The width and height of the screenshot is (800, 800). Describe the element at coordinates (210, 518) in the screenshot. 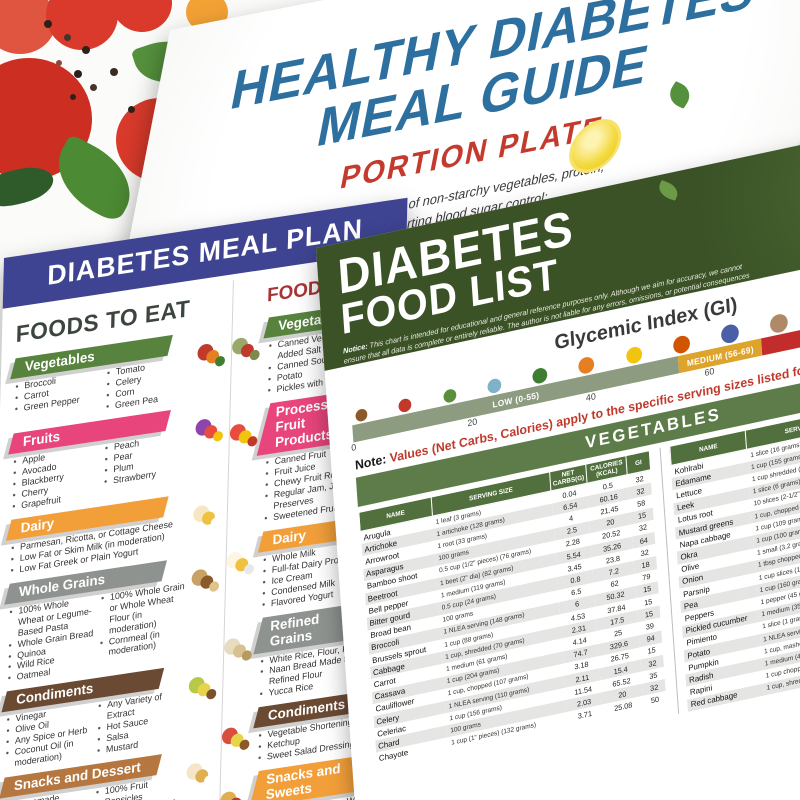

I see `dairy-cluster-icon` at that location.